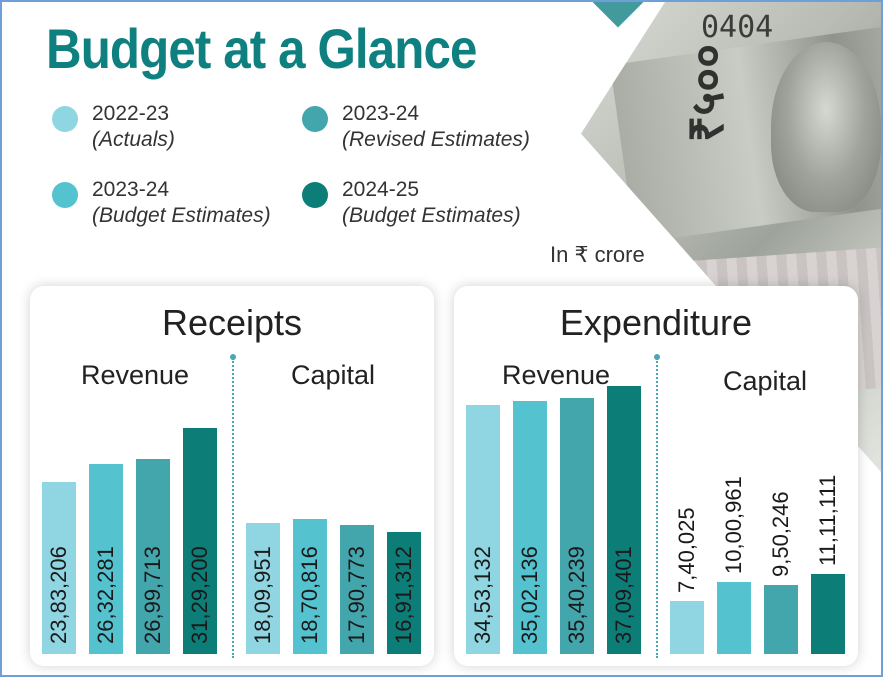 Image resolution: width=883 pixels, height=677 pixels. I want to click on bar-value-label: 17,90,773, so click(356, 595).